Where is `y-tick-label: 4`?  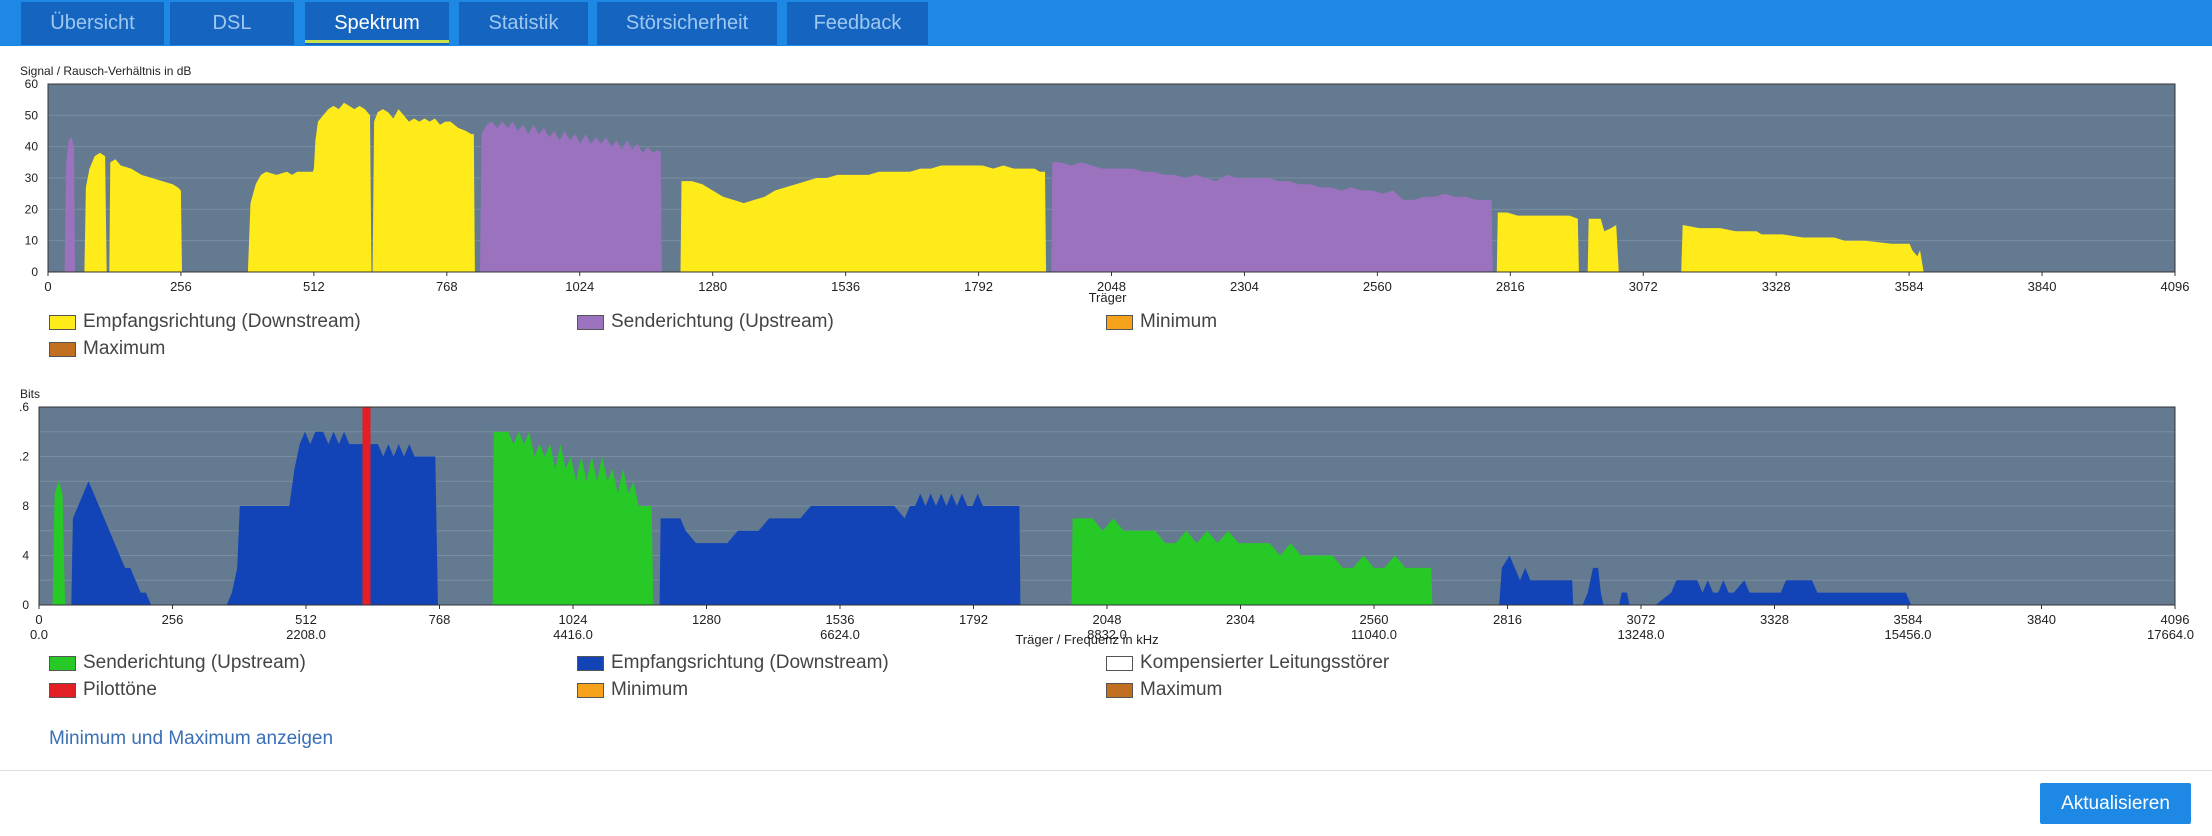
y-tick-label: 4 is located at coordinates (25, 556).